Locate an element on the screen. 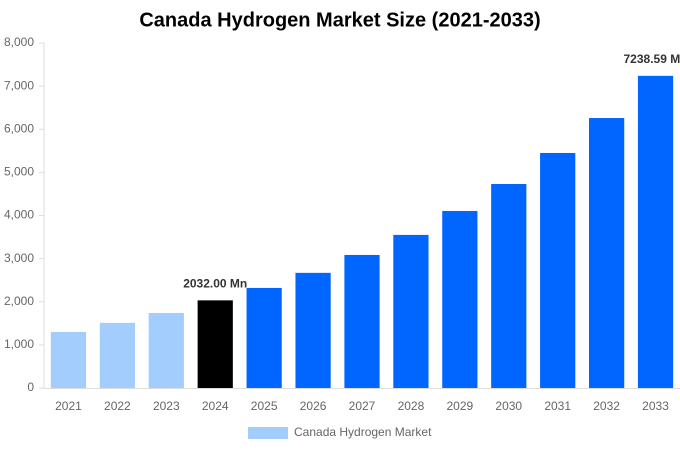 Image resolution: width=680 pixels, height=450 pixels. data-label: 2032.00 Mn is located at coordinates (215, 284).